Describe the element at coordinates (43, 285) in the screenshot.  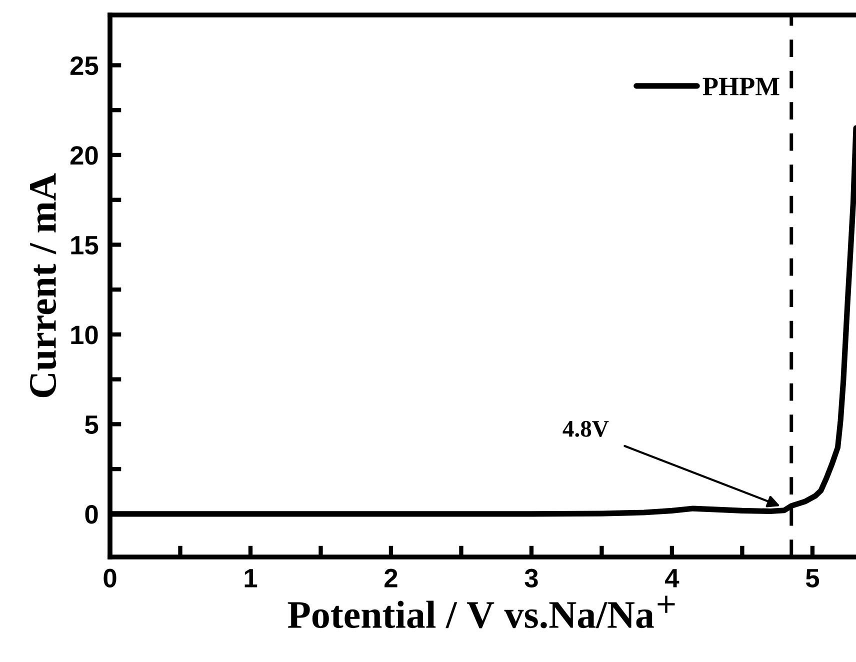
I see `y-axis-title: Current / mA` at that location.